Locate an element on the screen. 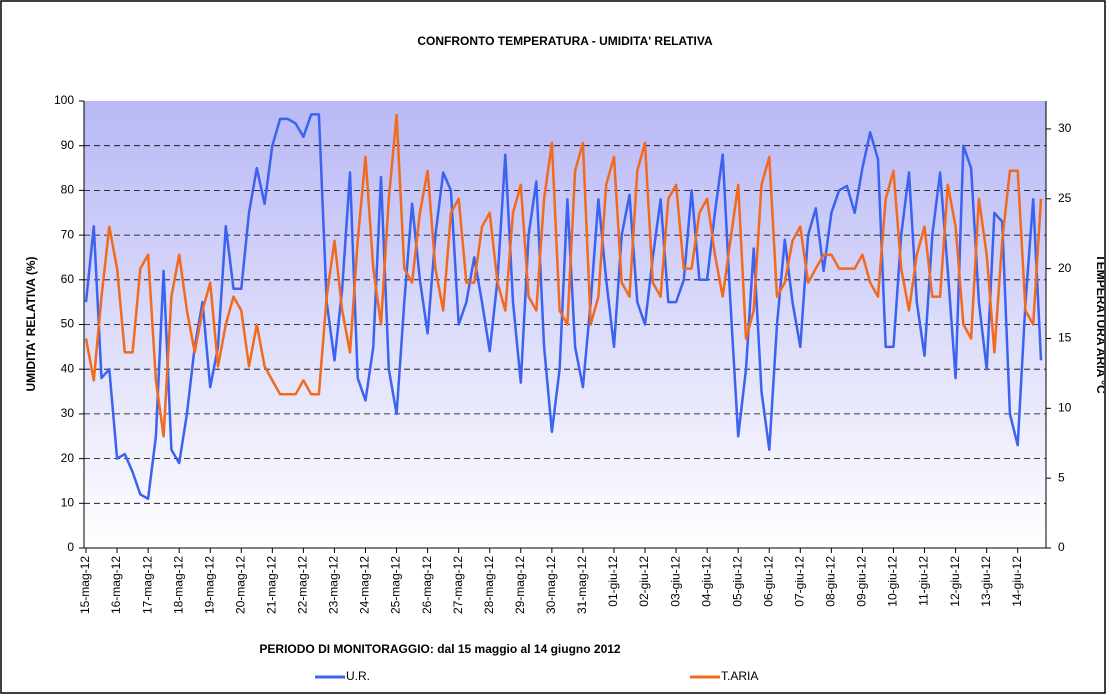 The width and height of the screenshot is (1106, 694). x-tick-label: 24-mag-12 is located at coordinates (365, 585).